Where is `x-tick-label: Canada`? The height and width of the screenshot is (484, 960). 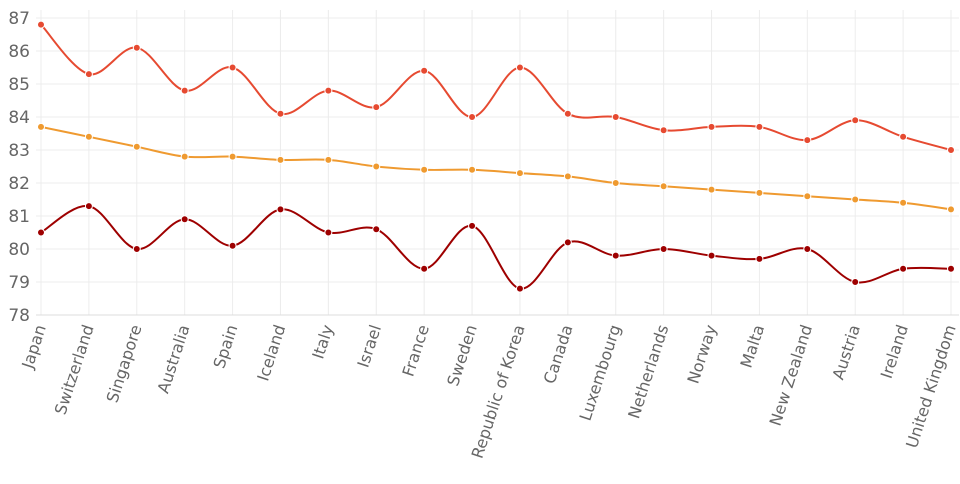 x-tick-label: Canada is located at coordinates (558, 354).